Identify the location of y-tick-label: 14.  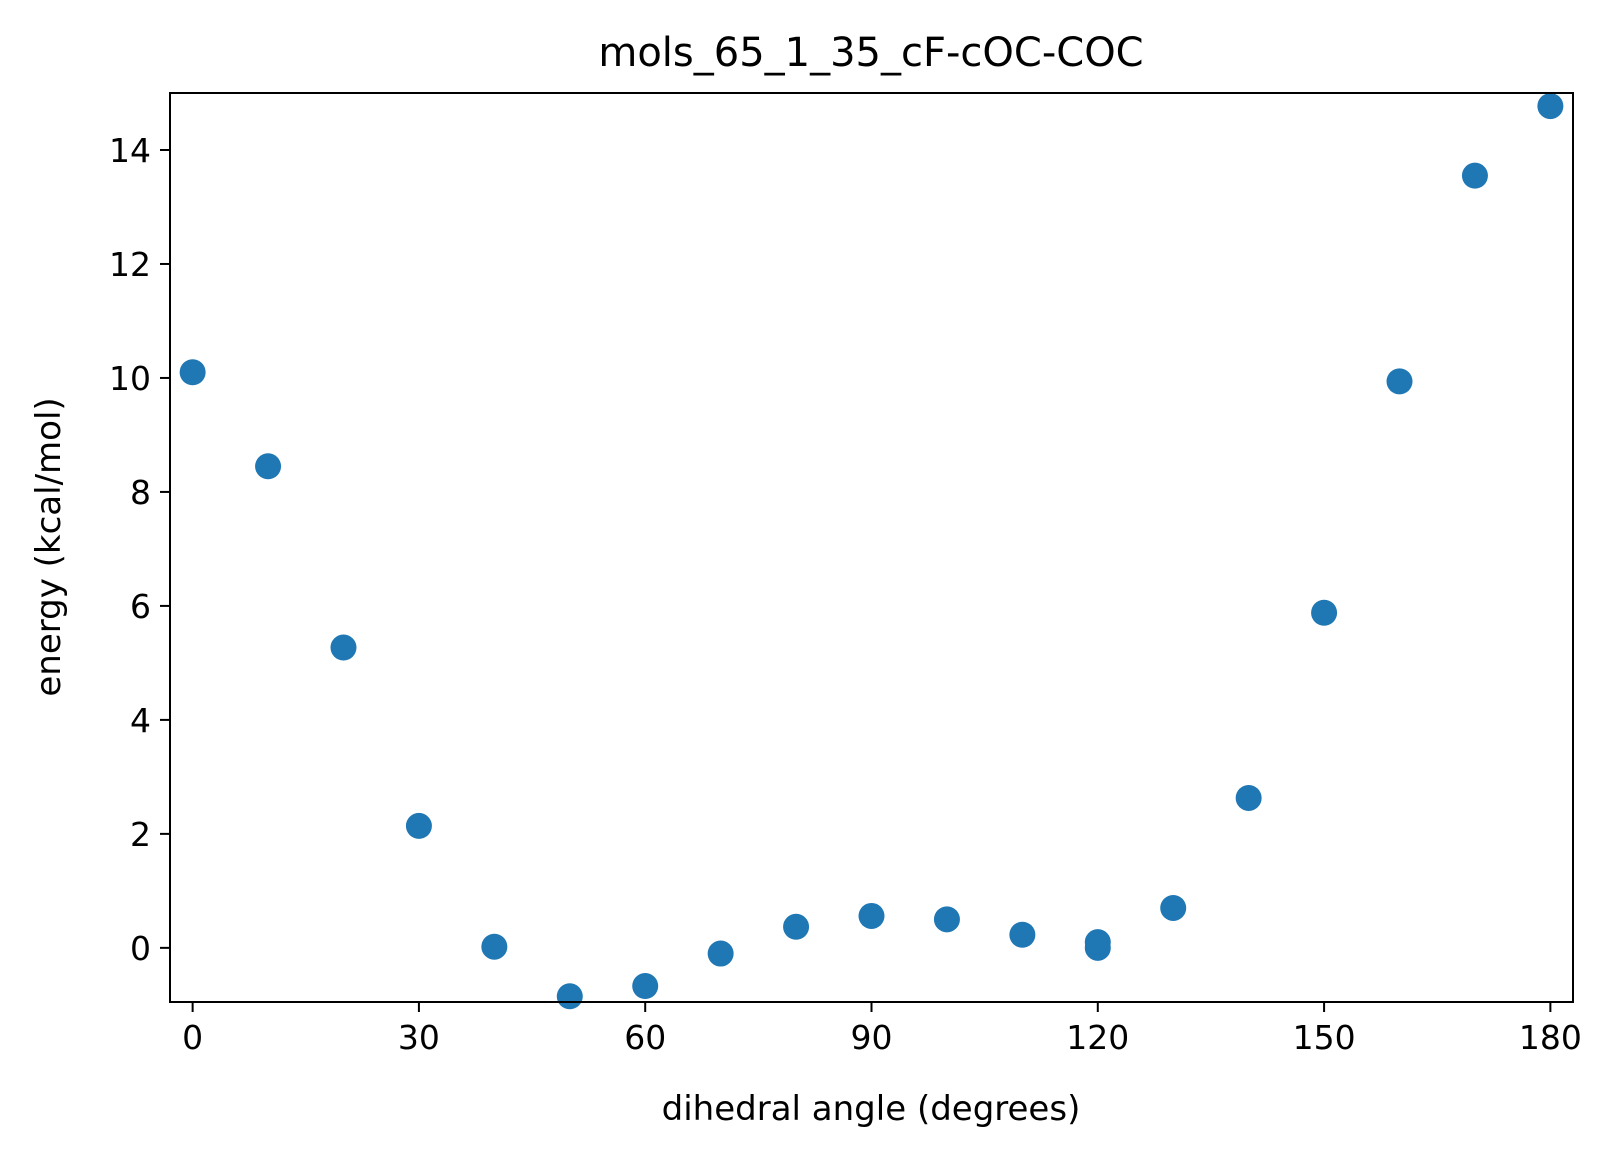
(130, 150).